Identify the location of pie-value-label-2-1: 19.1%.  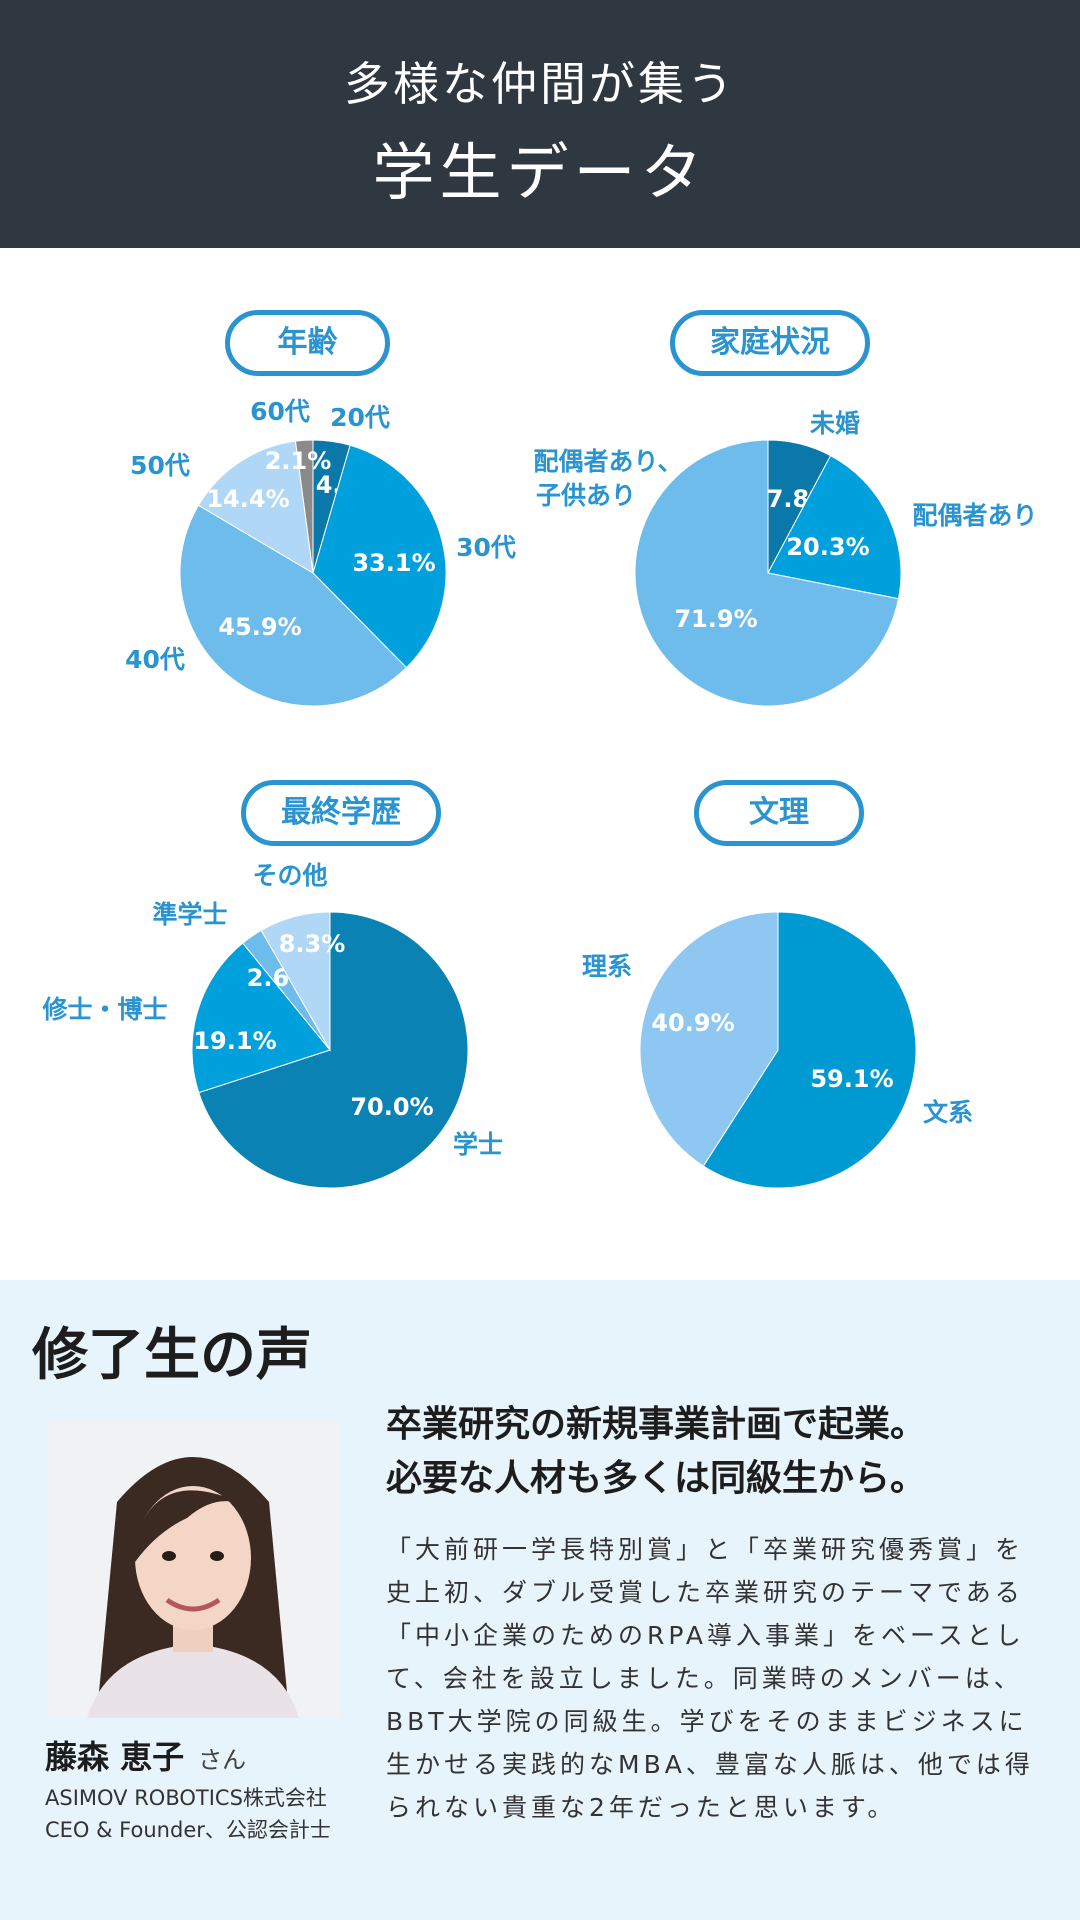
(234, 1041).